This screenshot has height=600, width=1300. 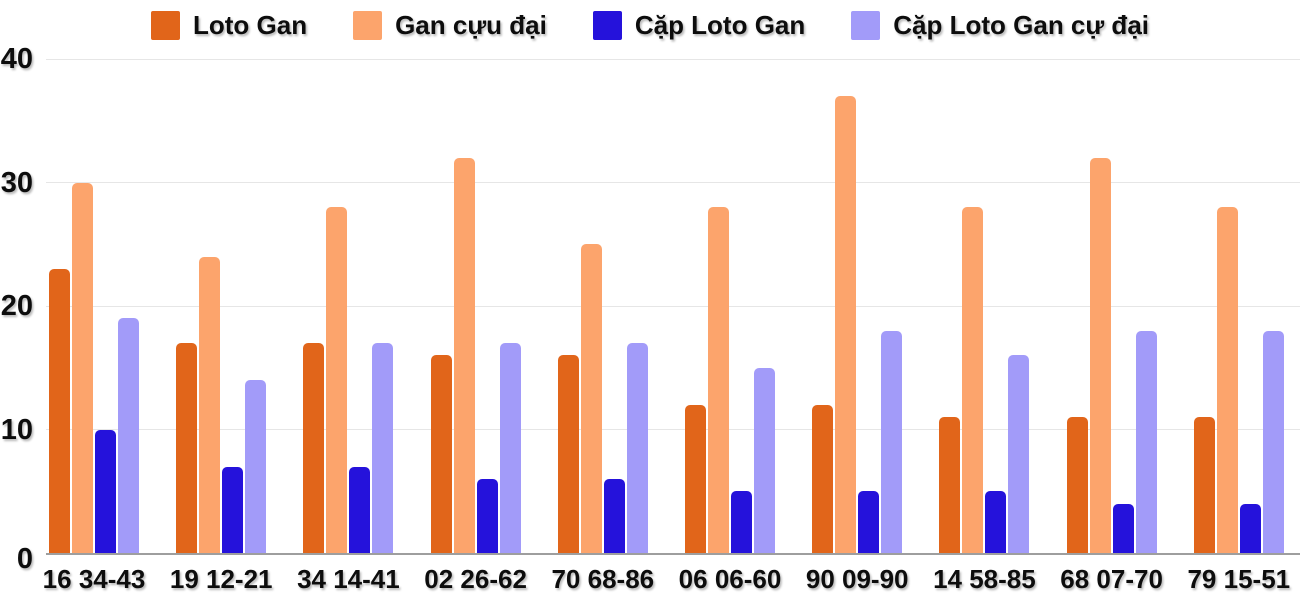 What do you see at coordinates (348, 579) in the screenshot?
I see `x-tick-label: 34 14-41` at bounding box center [348, 579].